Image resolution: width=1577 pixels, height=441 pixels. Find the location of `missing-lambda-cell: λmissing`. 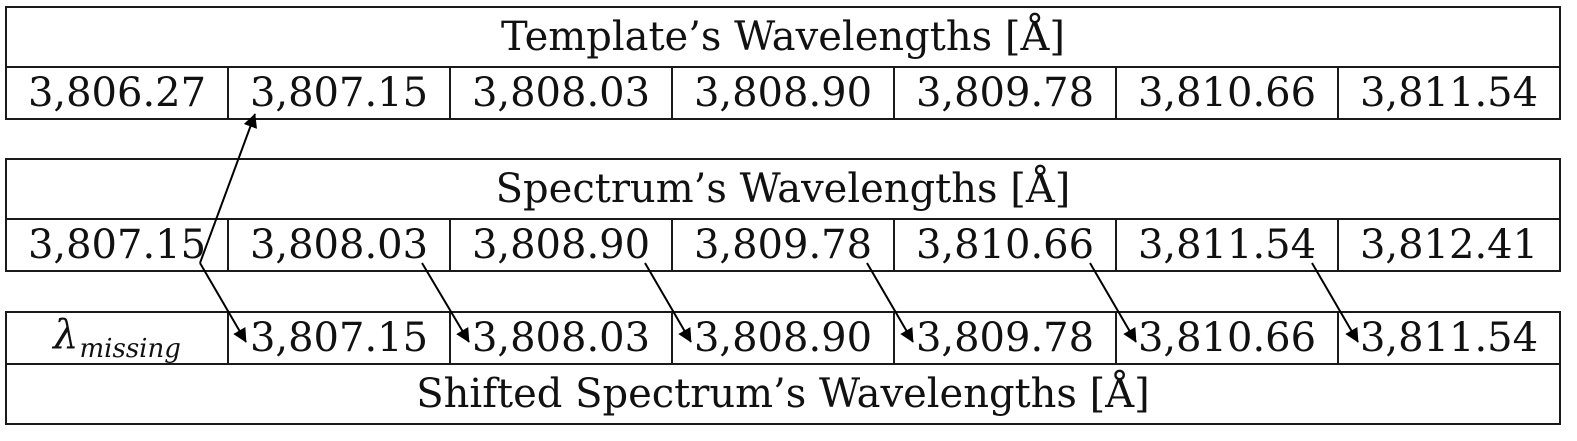

missing-lambda-cell: λmissing is located at coordinates (117, 338).